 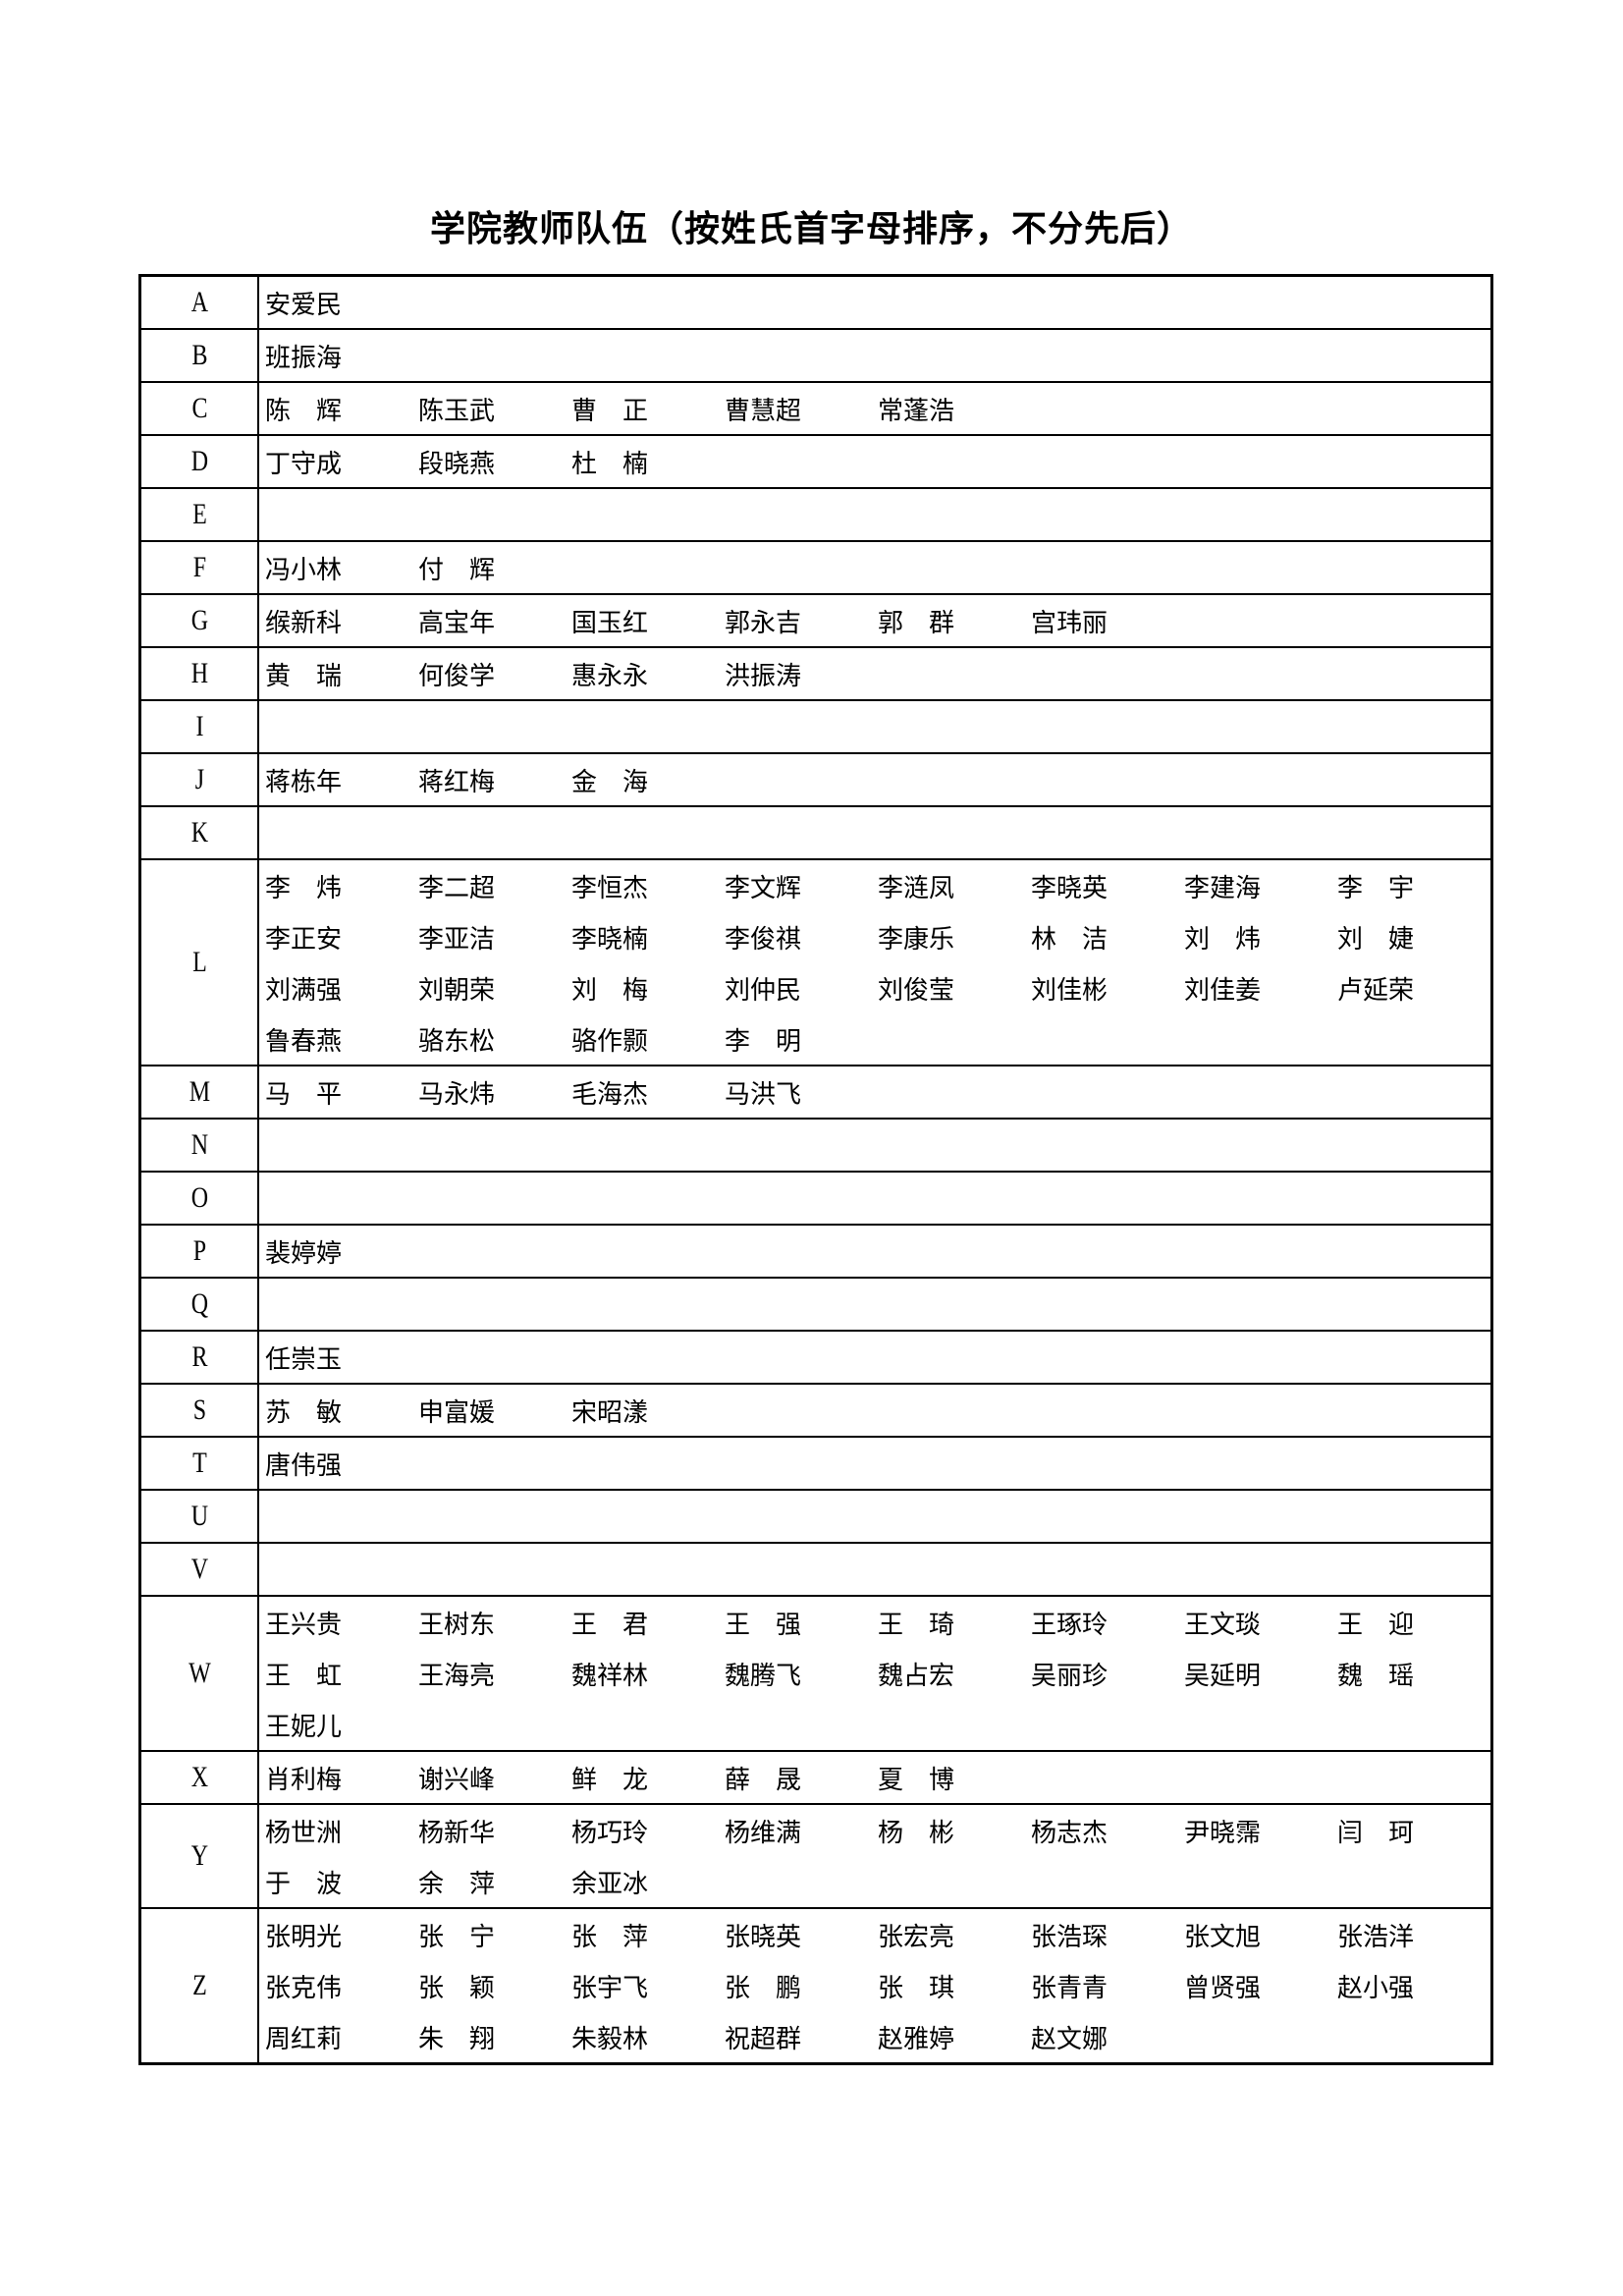 What do you see at coordinates (877, 1724) in the screenshot?
I see `names-line: 王妮儿` at bounding box center [877, 1724].